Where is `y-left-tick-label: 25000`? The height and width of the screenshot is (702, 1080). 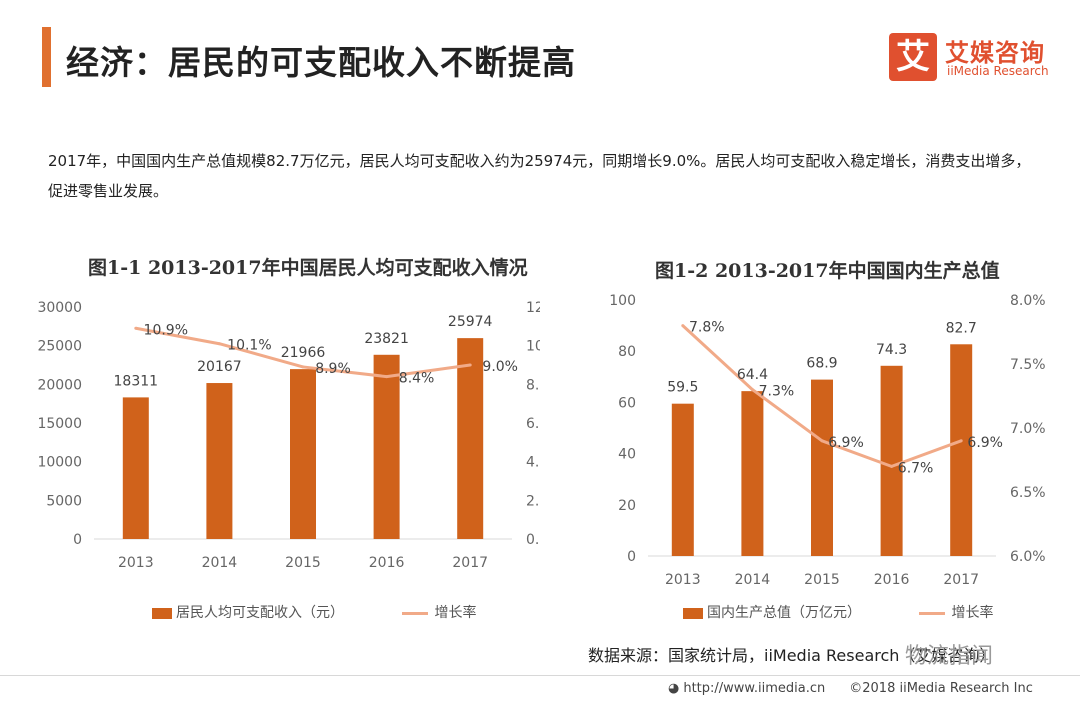 y-left-tick-label: 25000 is located at coordinates (59, 347).